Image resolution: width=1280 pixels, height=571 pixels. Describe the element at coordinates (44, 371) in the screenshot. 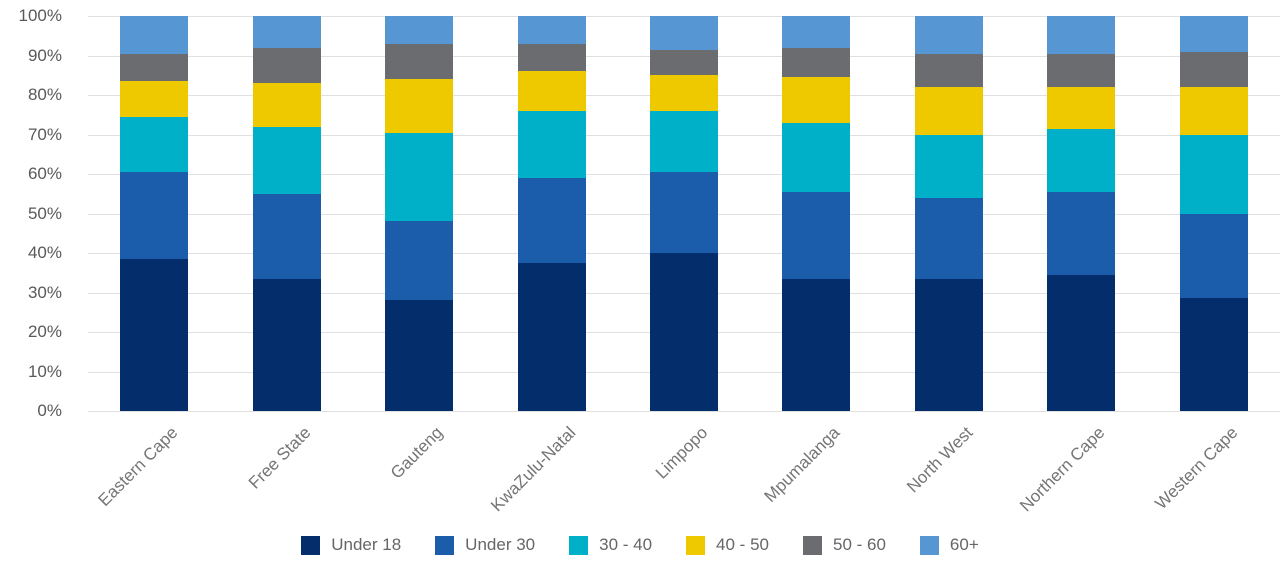

I see `y-tick-label-10: 10%` at that location.